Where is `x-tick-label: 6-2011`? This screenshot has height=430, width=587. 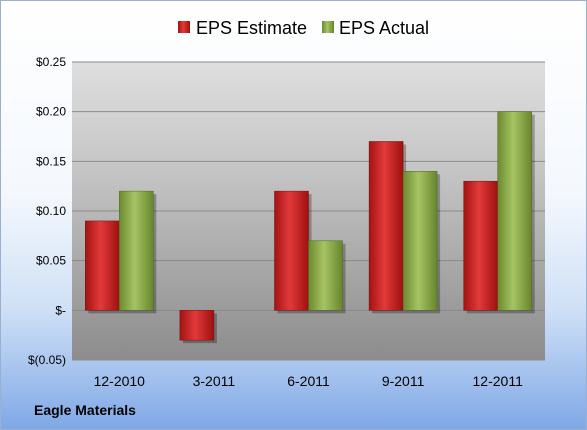 x-tick-label: 6-2011 is located at coordinates (308, 381).